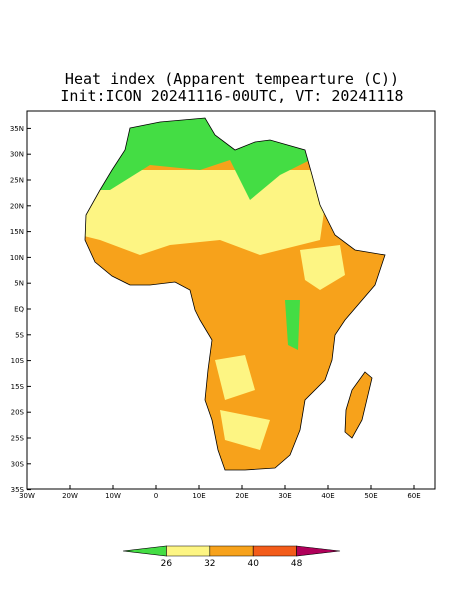 This screenshot has height=600, width=463. I want to click on lat-tick-label: 20S, so click(18, 413).